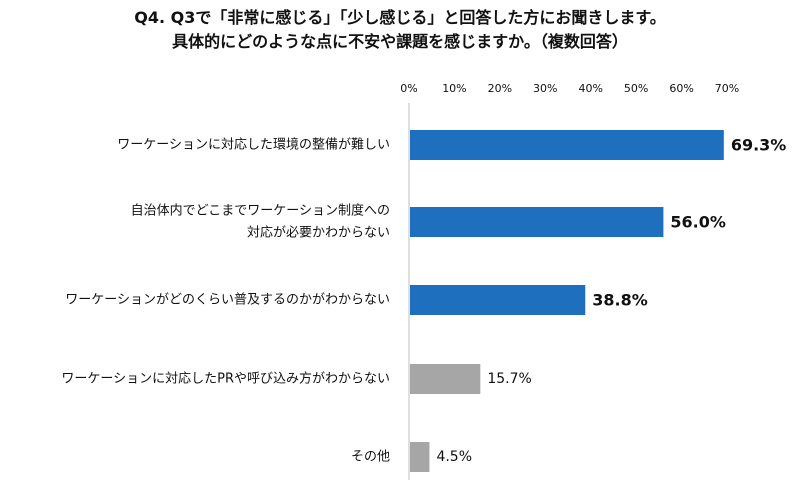 This screenshot has width=800, height=503. What do you see at coordinates (227, 300) in the screenshot?
I see `category-label: ワーケーションがどのくらい普及するのかがわからない` at bounding box center [227, 300].